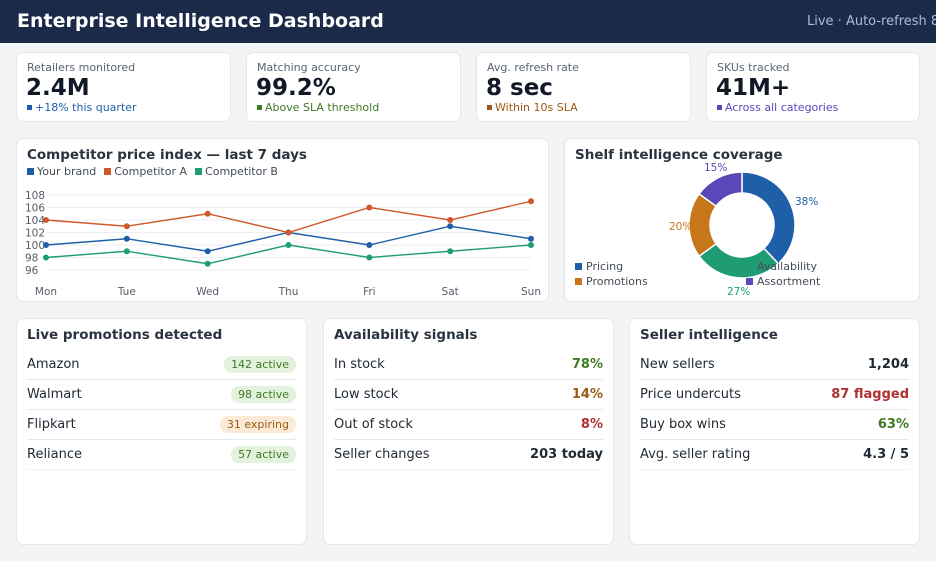 The height and width of the screenshot is (561, 936). What do you see at coordinates (58, 88) in the screenshot?
I see `kpi-value: 2.4M` at bounding box center [58, 88].